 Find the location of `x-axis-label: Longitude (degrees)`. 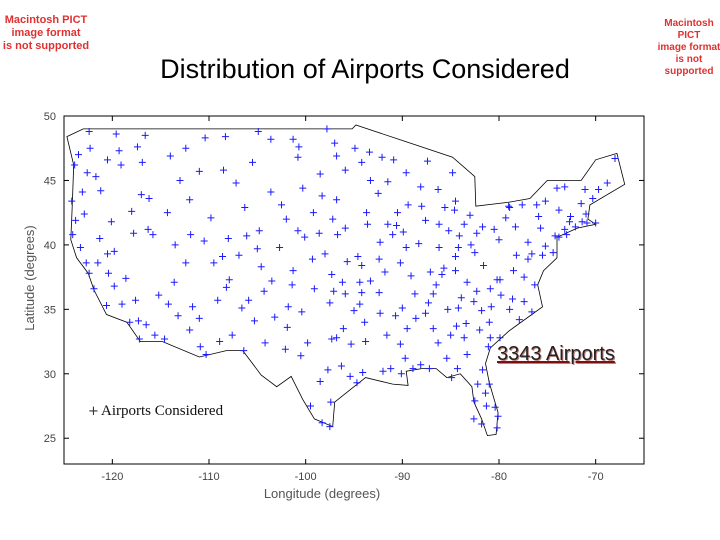

x-axis-label: Longitude (degrees) is located at coordinates (322, 493).